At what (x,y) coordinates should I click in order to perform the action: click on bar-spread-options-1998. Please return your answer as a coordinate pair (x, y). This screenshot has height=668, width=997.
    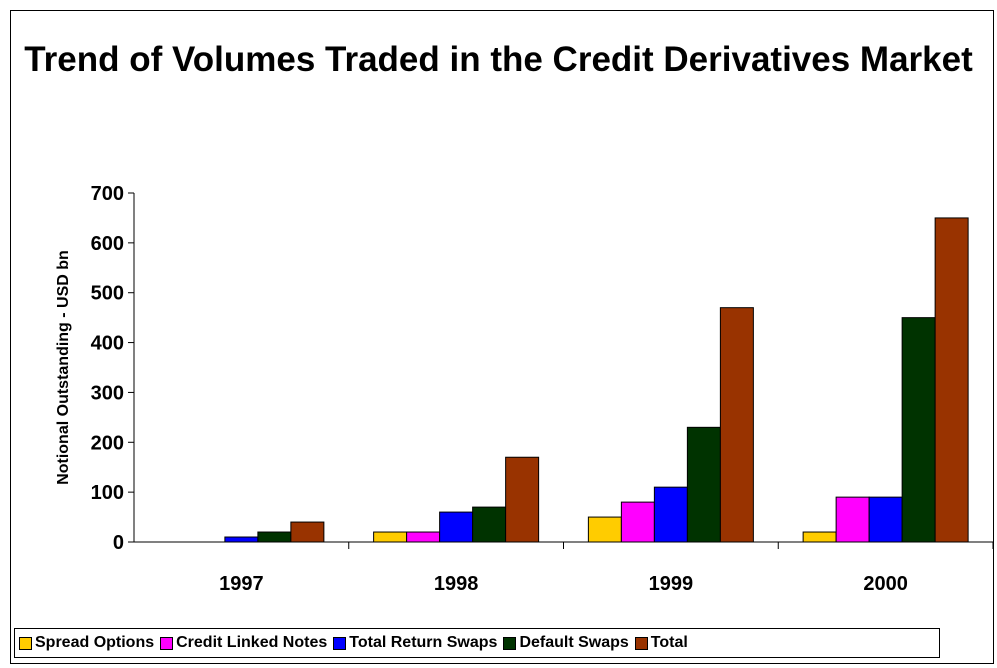
    Looking at the image, I should click on (390, 537).